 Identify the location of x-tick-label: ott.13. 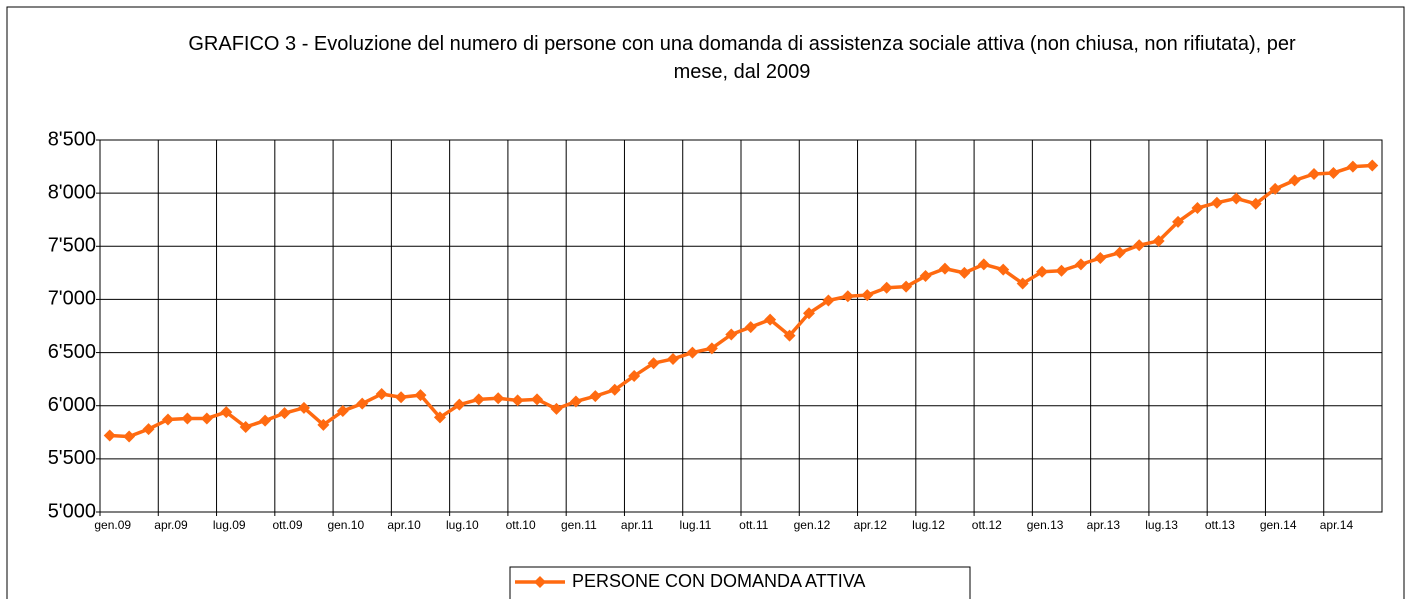
(1220, 525).